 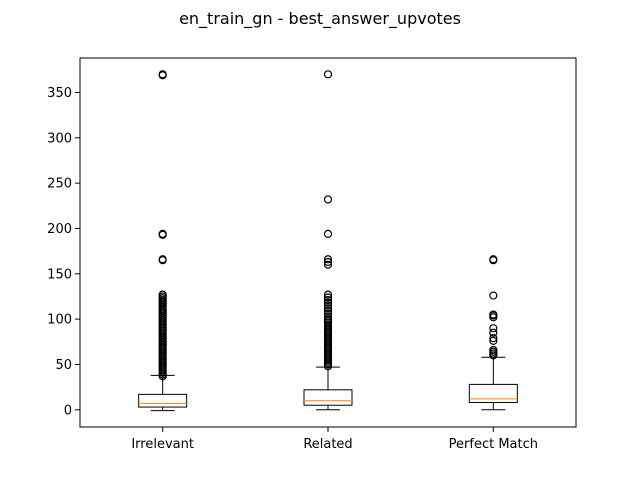 What do you see at coordinates (59, 93) in the screenshot?
I see `y-tick-label: 350` at bounding box center [59, 93].